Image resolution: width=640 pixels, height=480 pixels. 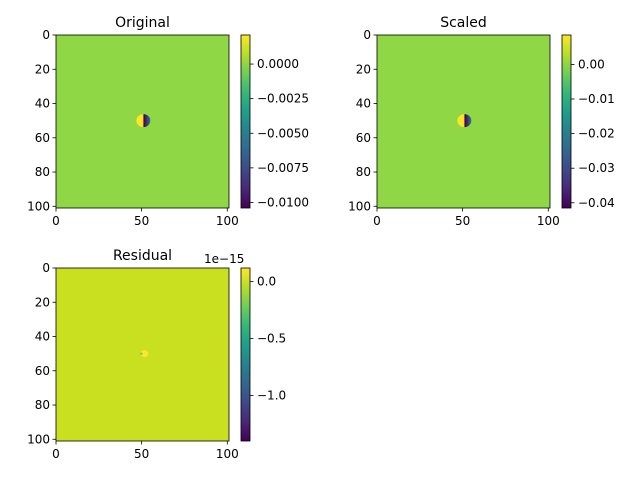 What do you see at coordinates (596, 168) in the screenshot?
I see `colorbar-tick-label: −0.03` at bounding box center [596, 168].